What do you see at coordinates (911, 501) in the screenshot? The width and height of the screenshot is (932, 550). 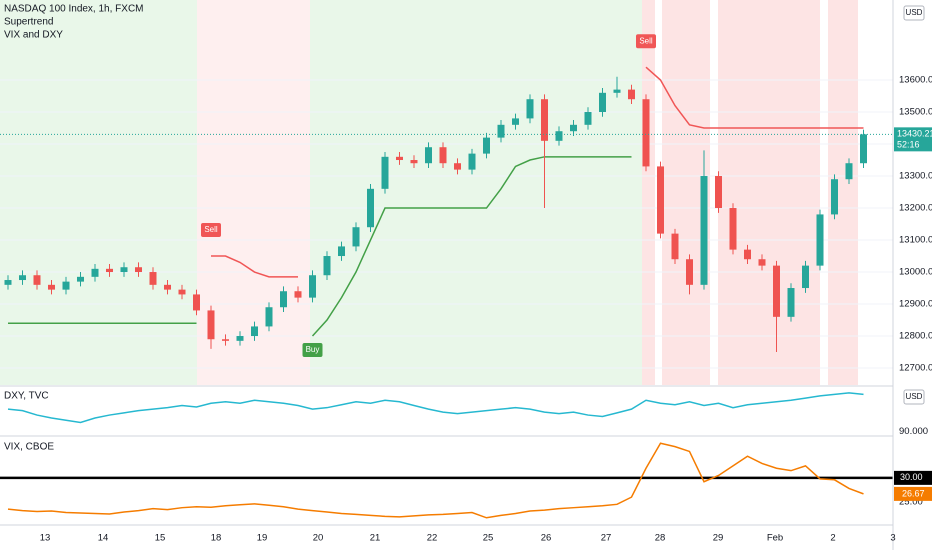 I see `y-tick-label: 25.00` at bounding box center [911, 501].